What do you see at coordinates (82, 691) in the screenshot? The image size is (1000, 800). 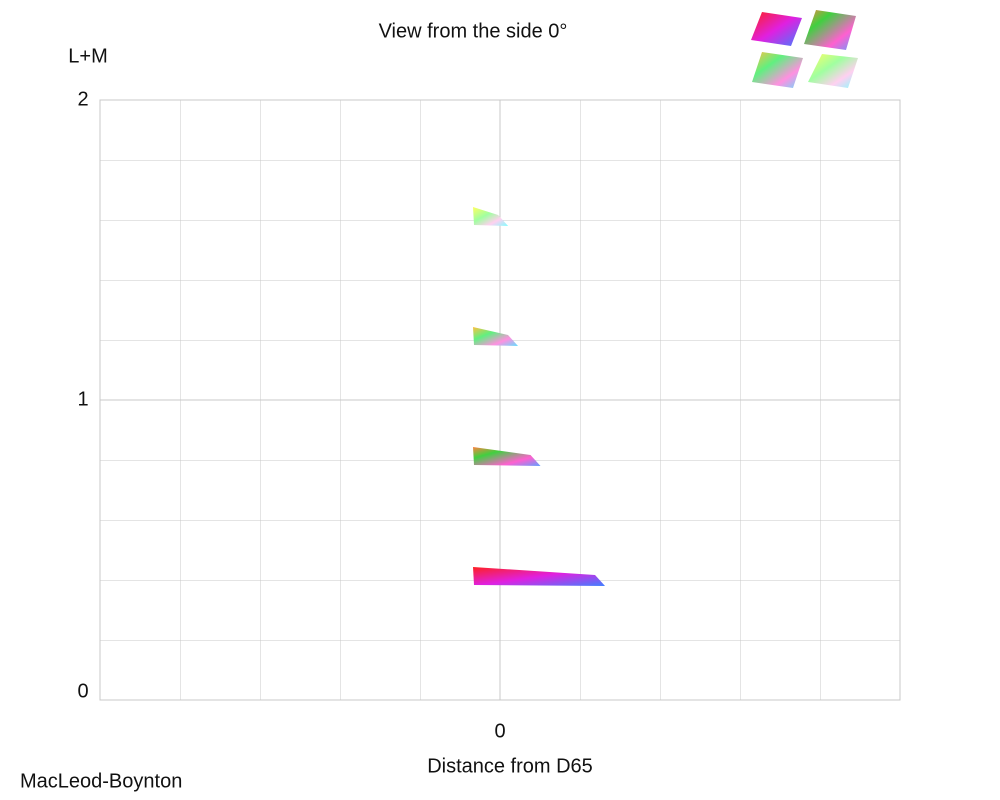 I see `y-tick-label: 0` at bounding box center [82, 691].